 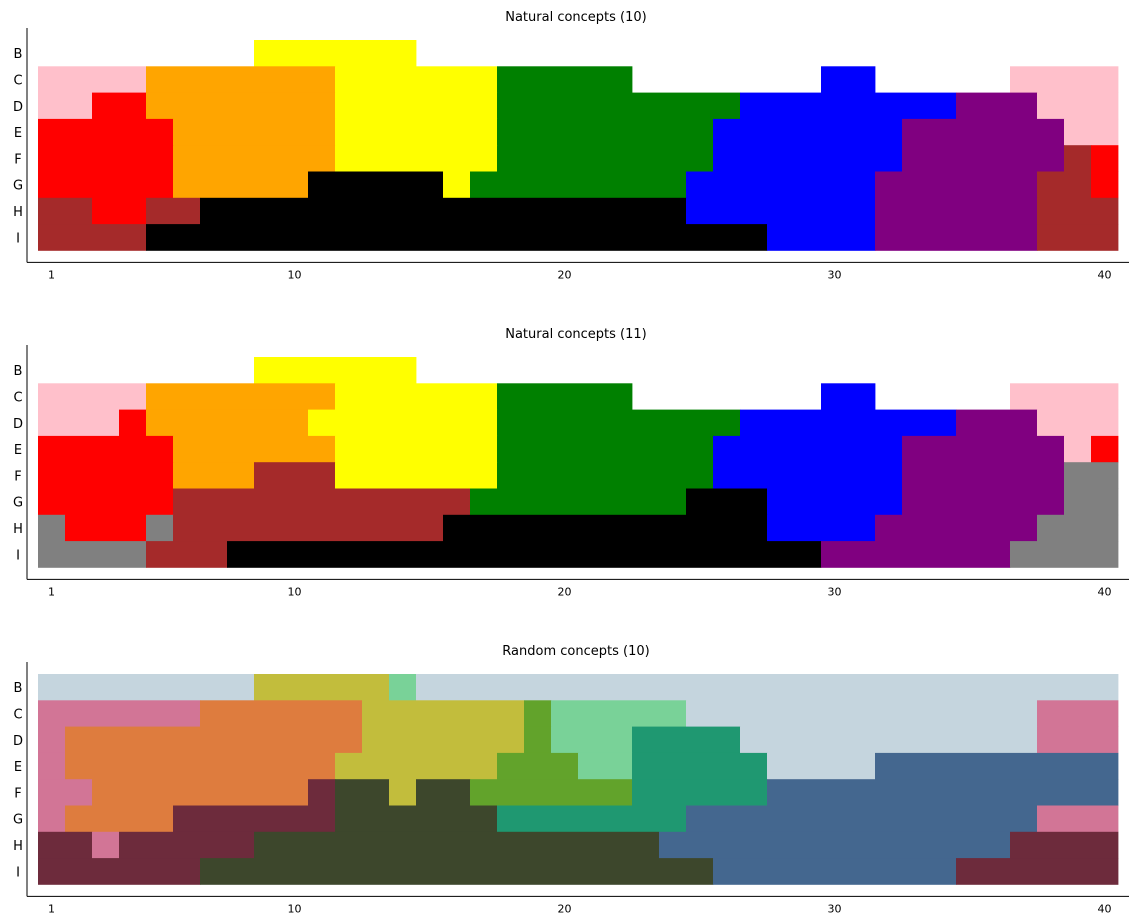 I want to click on row-label: C, so click(x=17, y=714).